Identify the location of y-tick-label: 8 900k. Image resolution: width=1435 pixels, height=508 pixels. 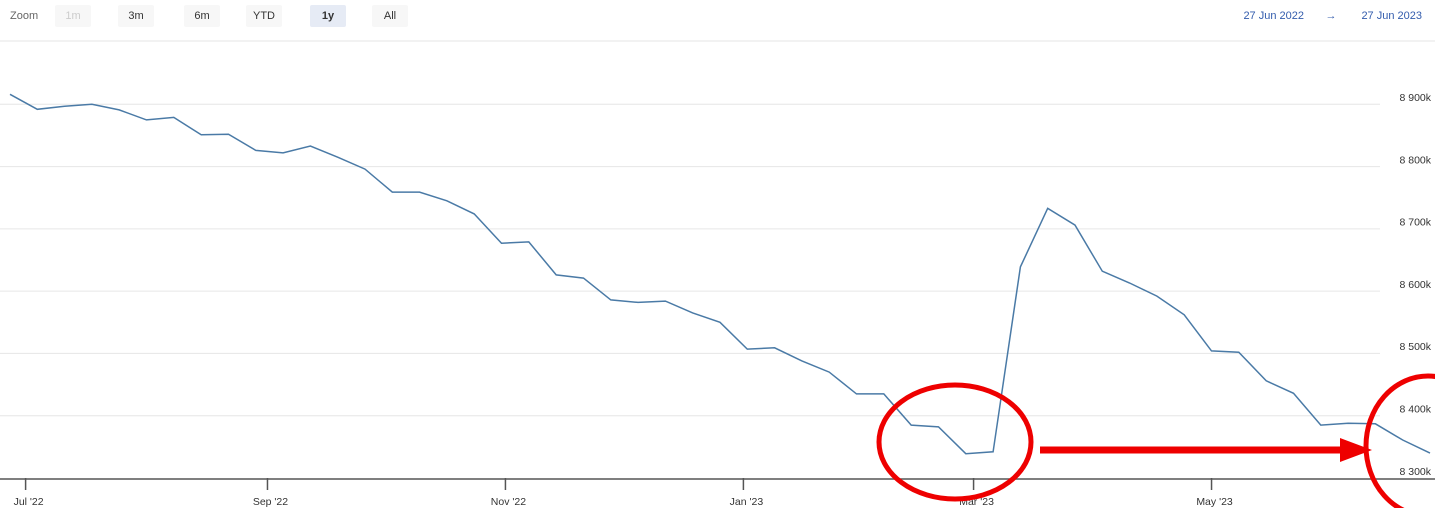
(1415, 98).